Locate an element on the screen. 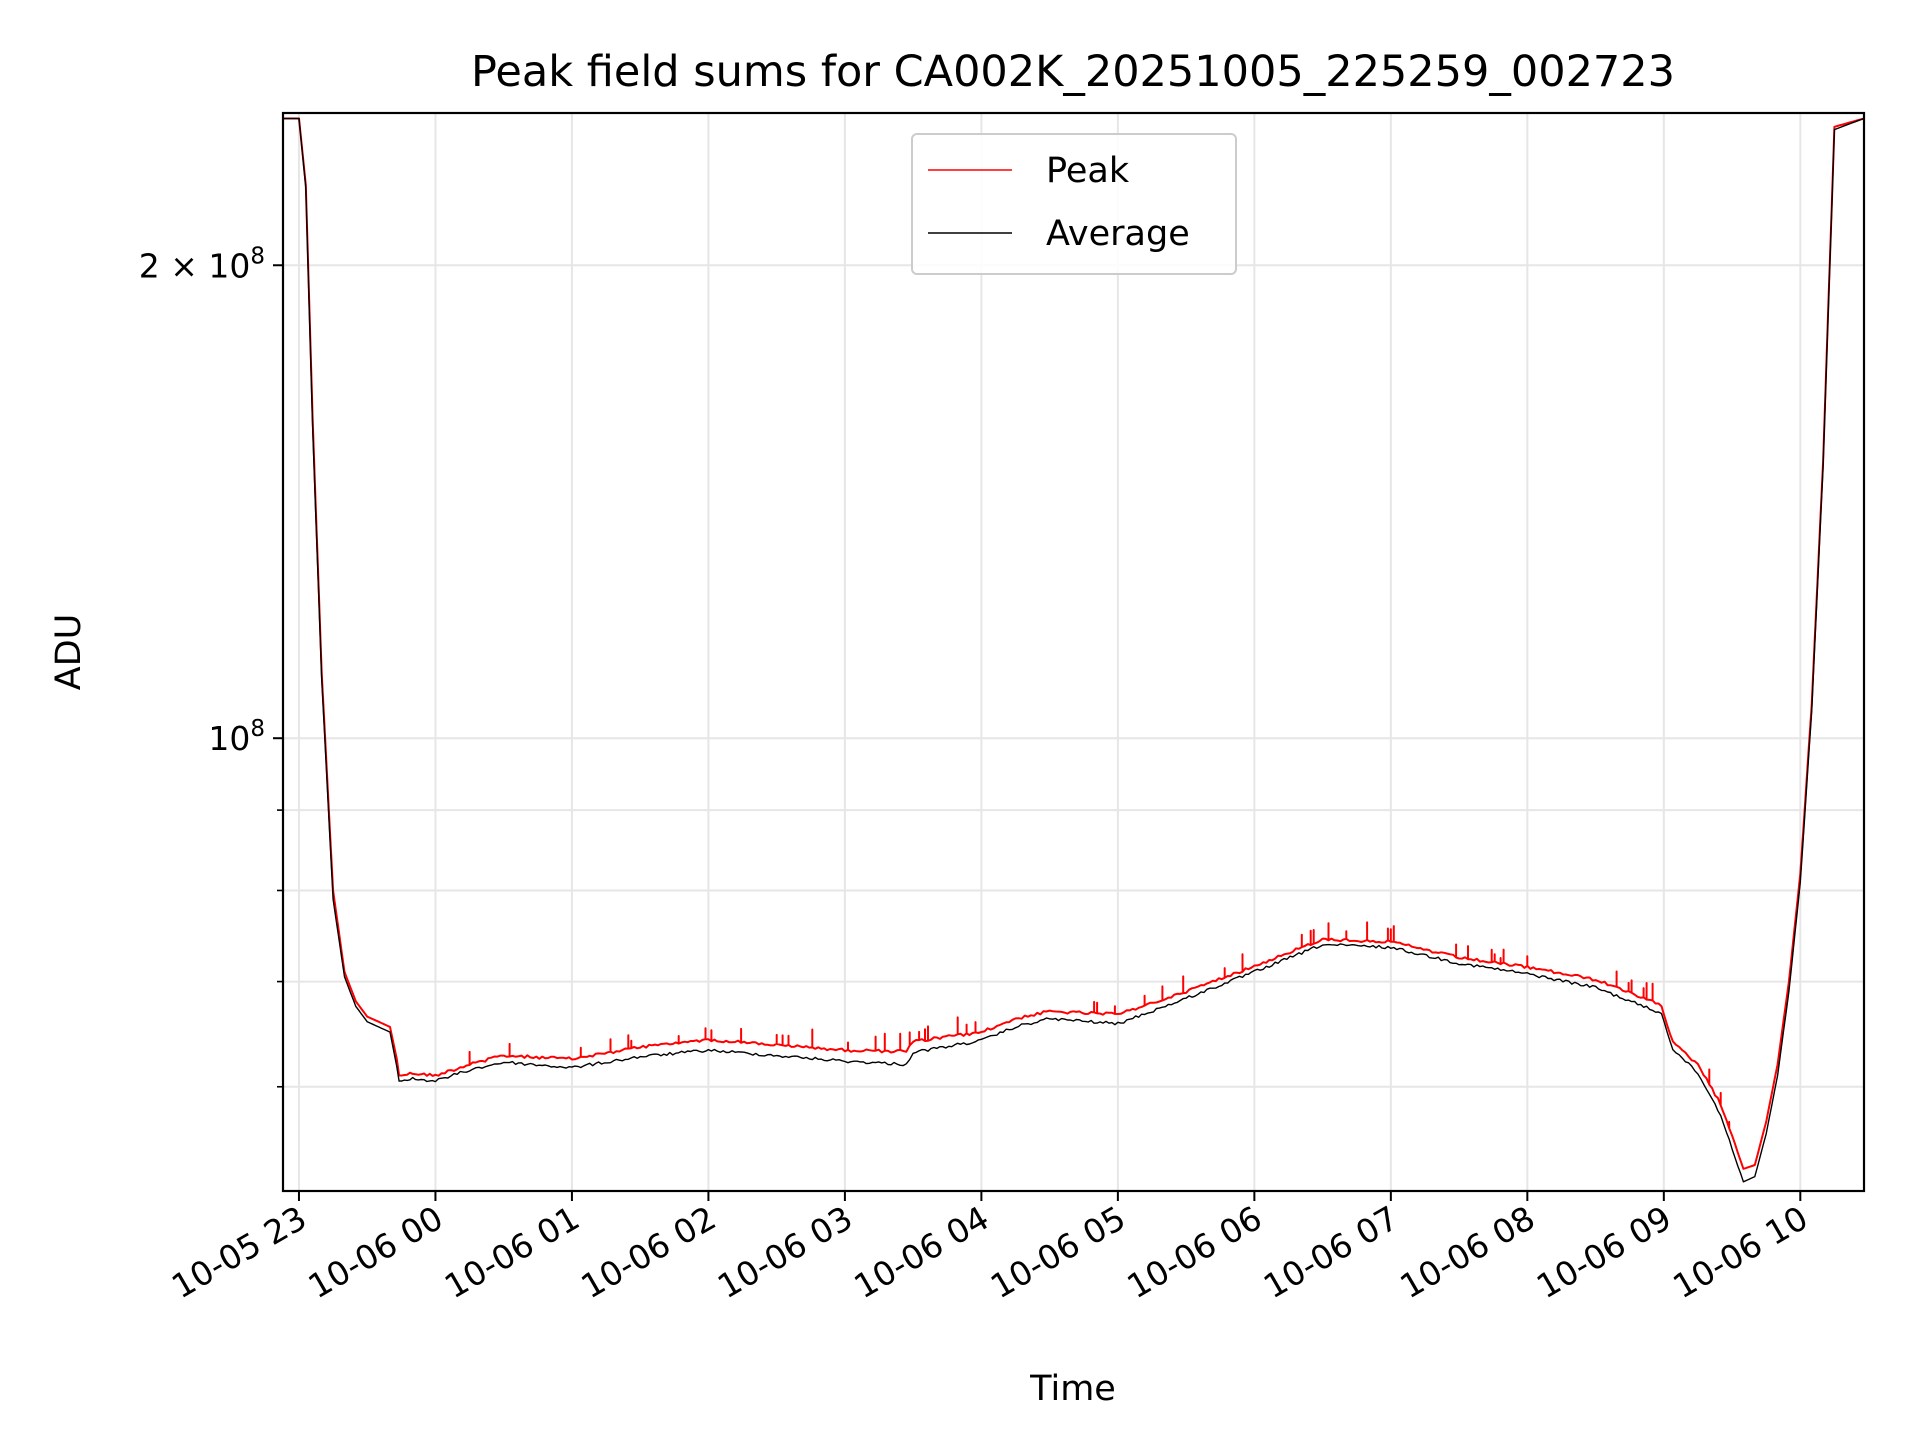 The image size is (1920, 1440). y-axis-label: ADU is located at coordinates (69, 652).